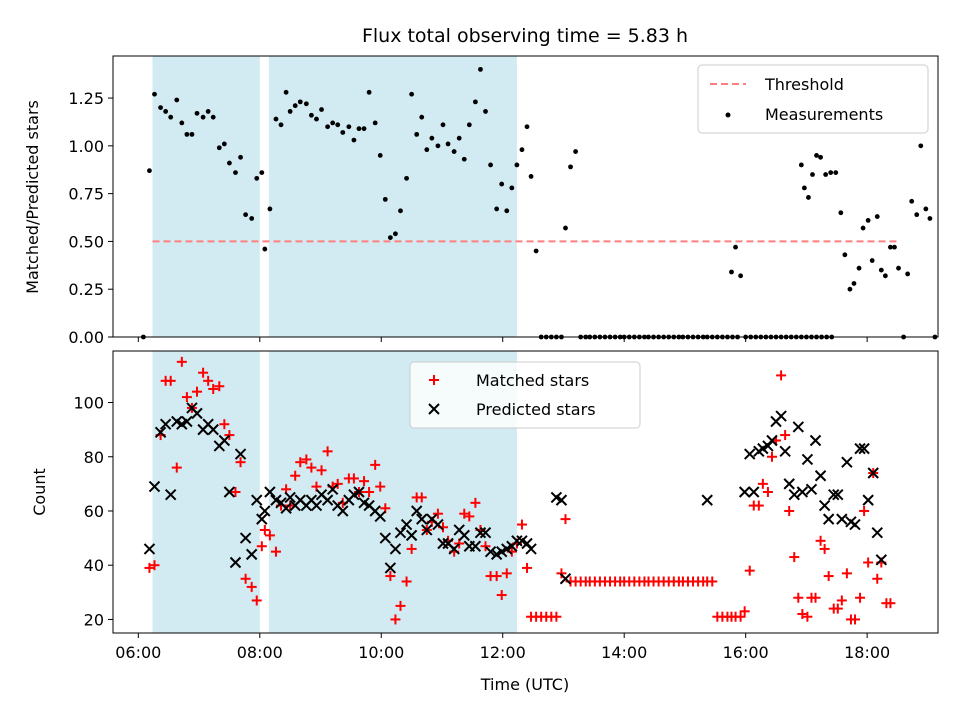 The width and height of the screenshot is (960, 720). What do you see at coordinates (94, 619) in the screenshot?
I see `y-tick-label: 20` at bounding box center [94, 619].